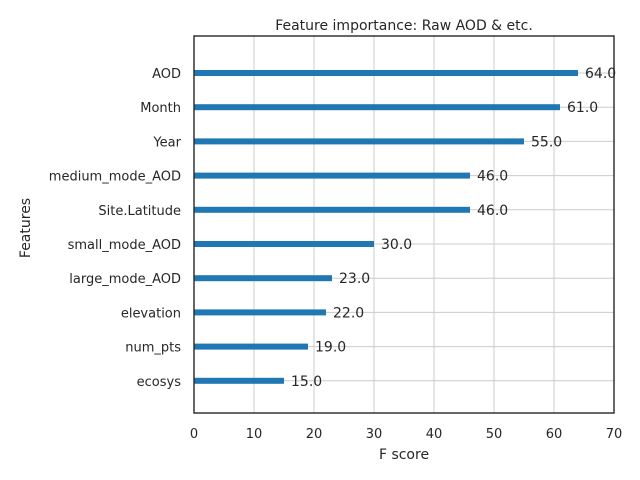 This screenshot has height=480, width=640. I want to click on bar-value-label: 19.0, so click(330, 348).